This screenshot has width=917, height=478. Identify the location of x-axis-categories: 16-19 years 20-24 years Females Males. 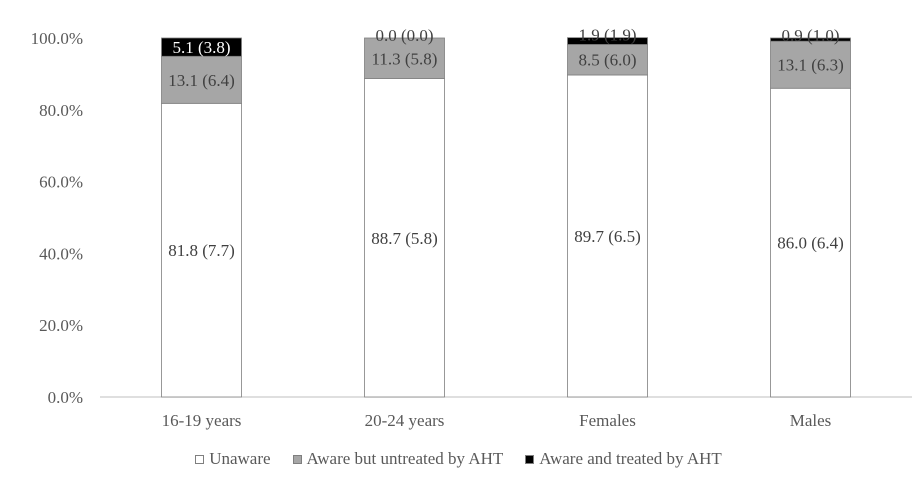
(497, 420).